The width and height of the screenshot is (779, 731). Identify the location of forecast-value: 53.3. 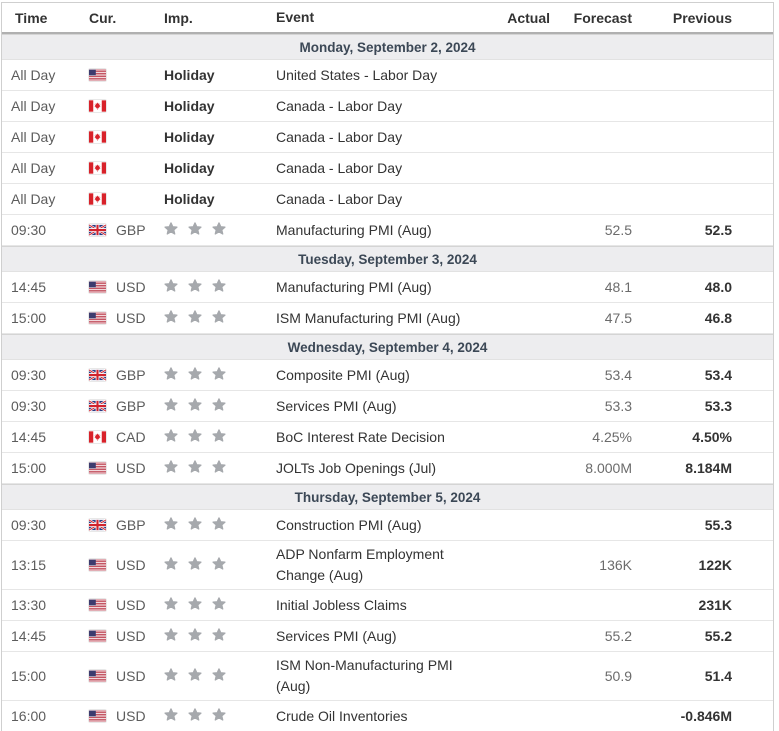
(618, 406).